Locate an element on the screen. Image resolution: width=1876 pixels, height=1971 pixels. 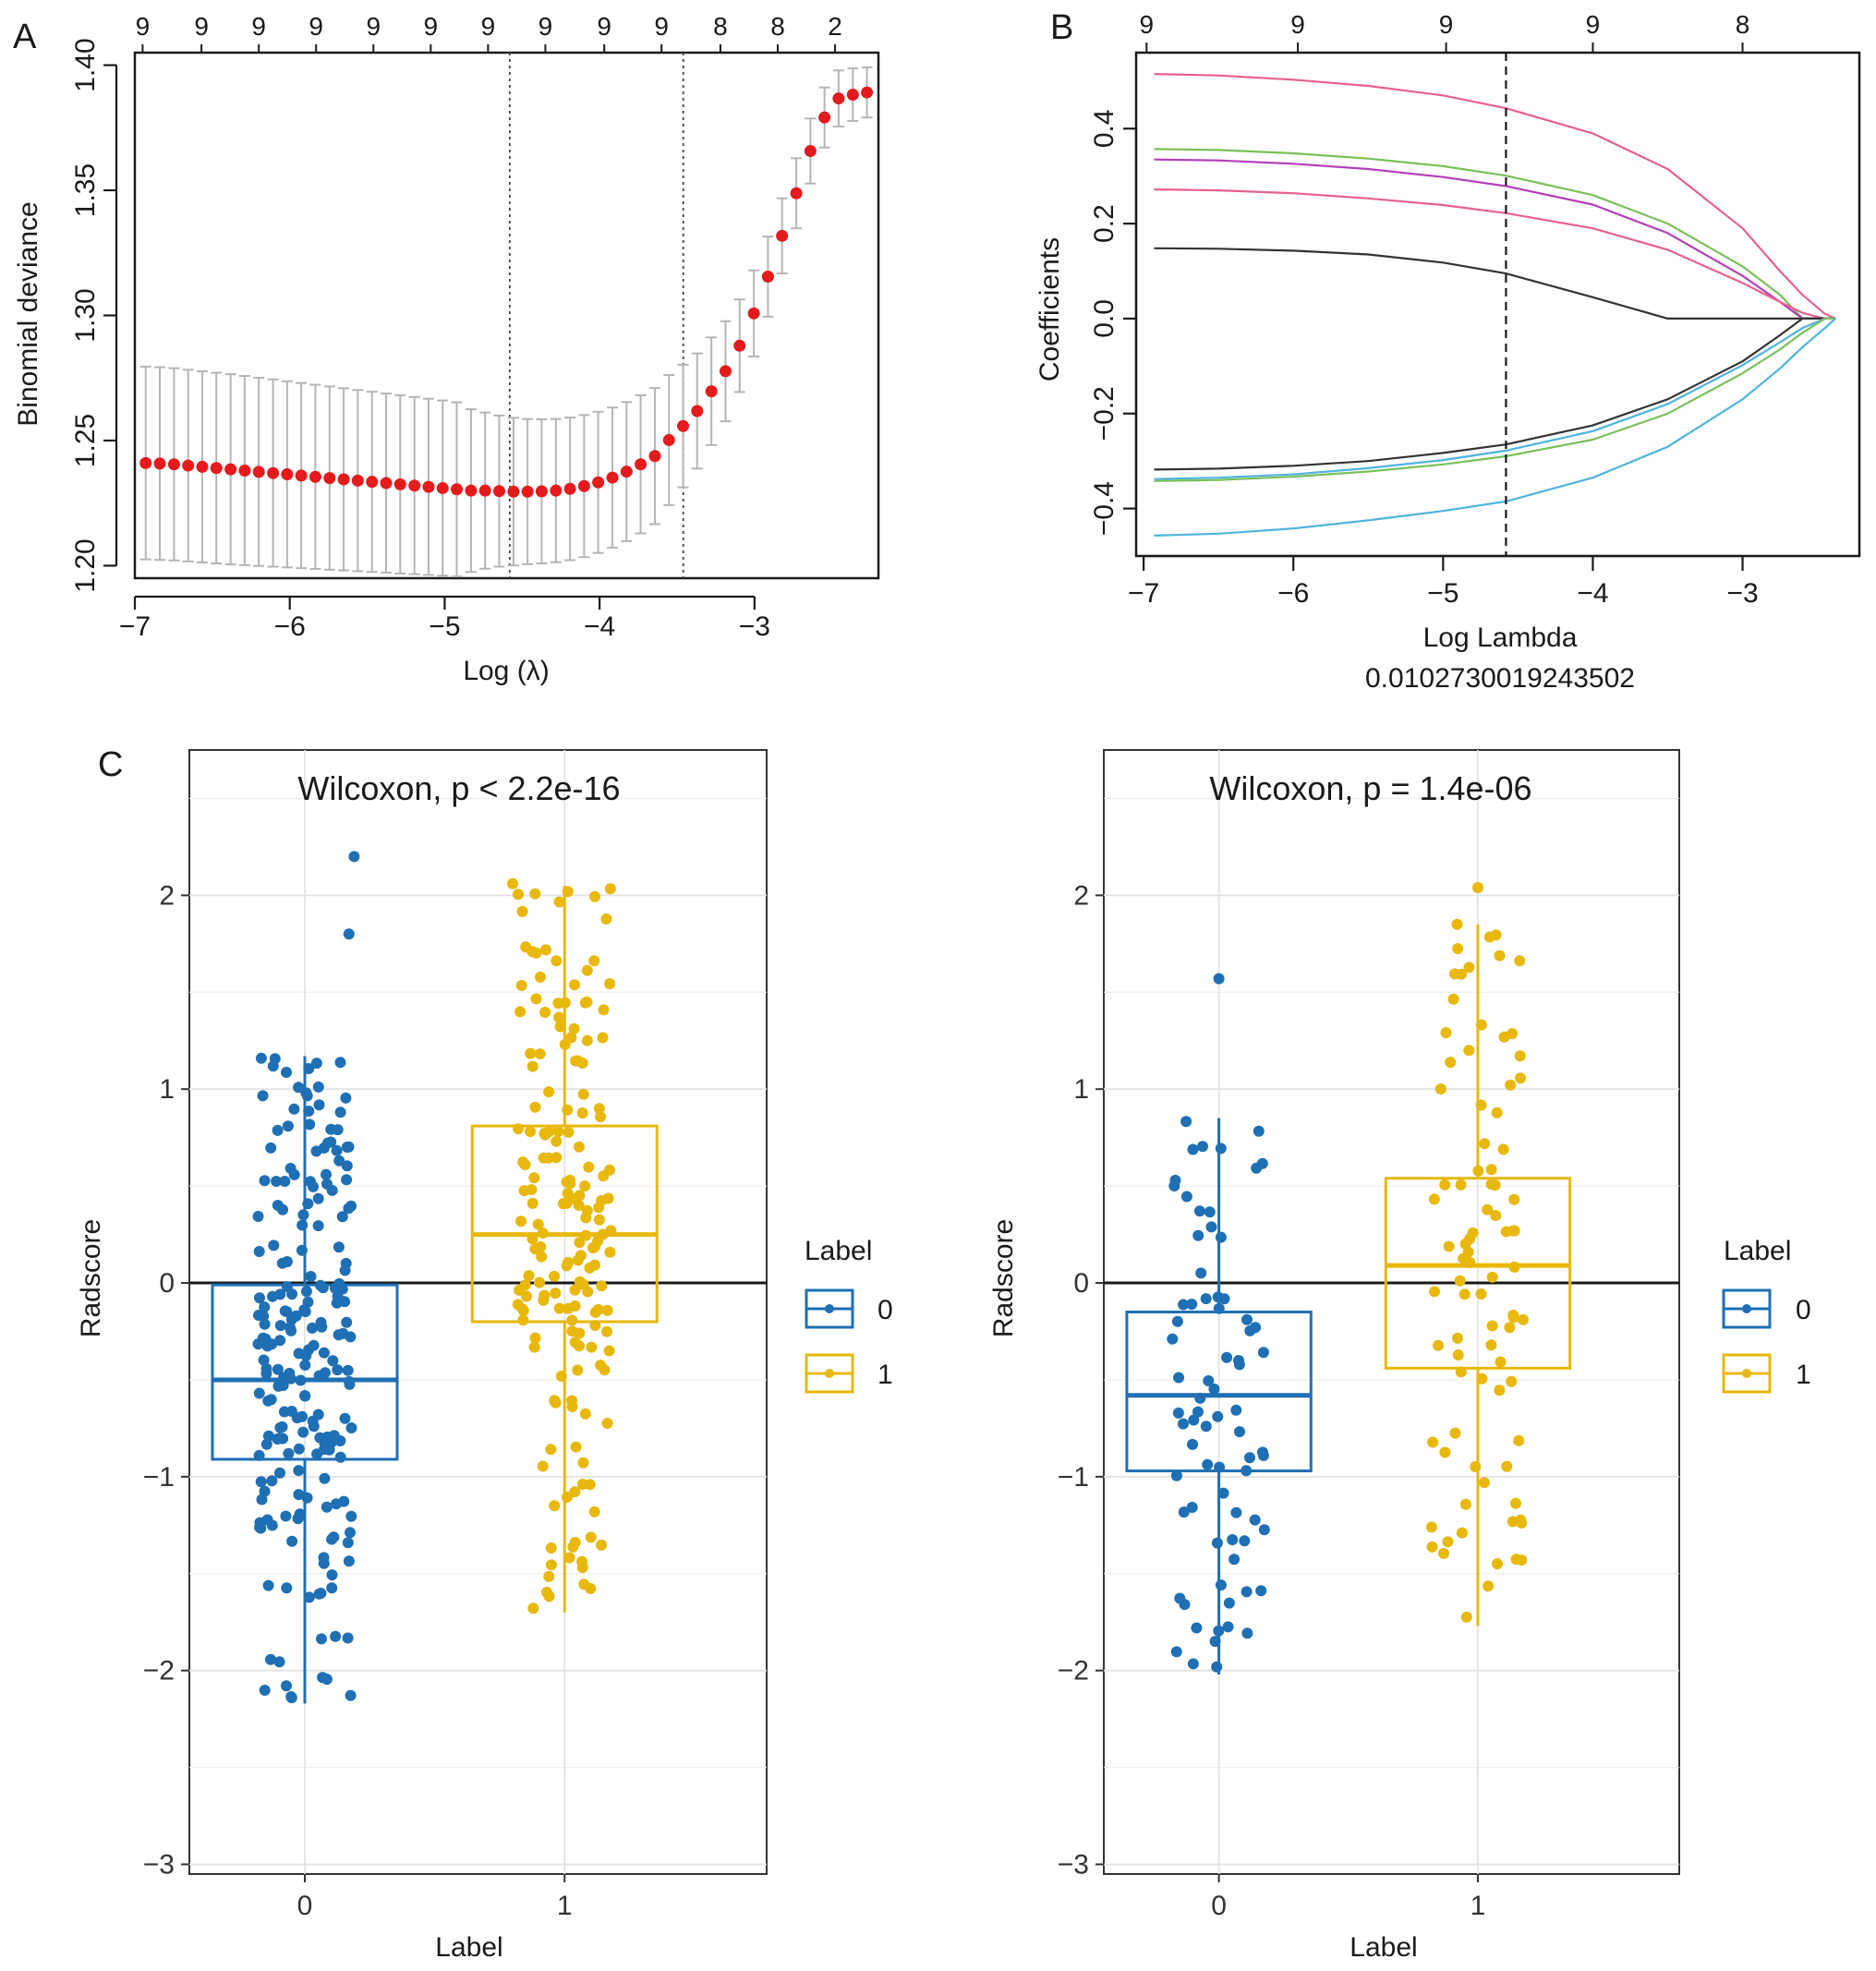
coefficient-path-coef9 is located at coordinates (1495, 428).